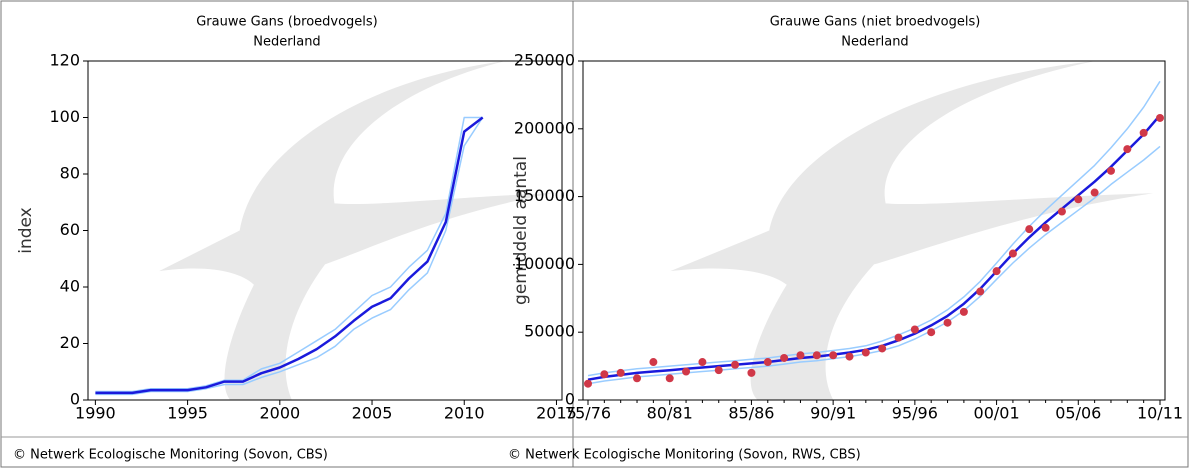  I want to click on y-tick-label: 20, so click(70, 342).